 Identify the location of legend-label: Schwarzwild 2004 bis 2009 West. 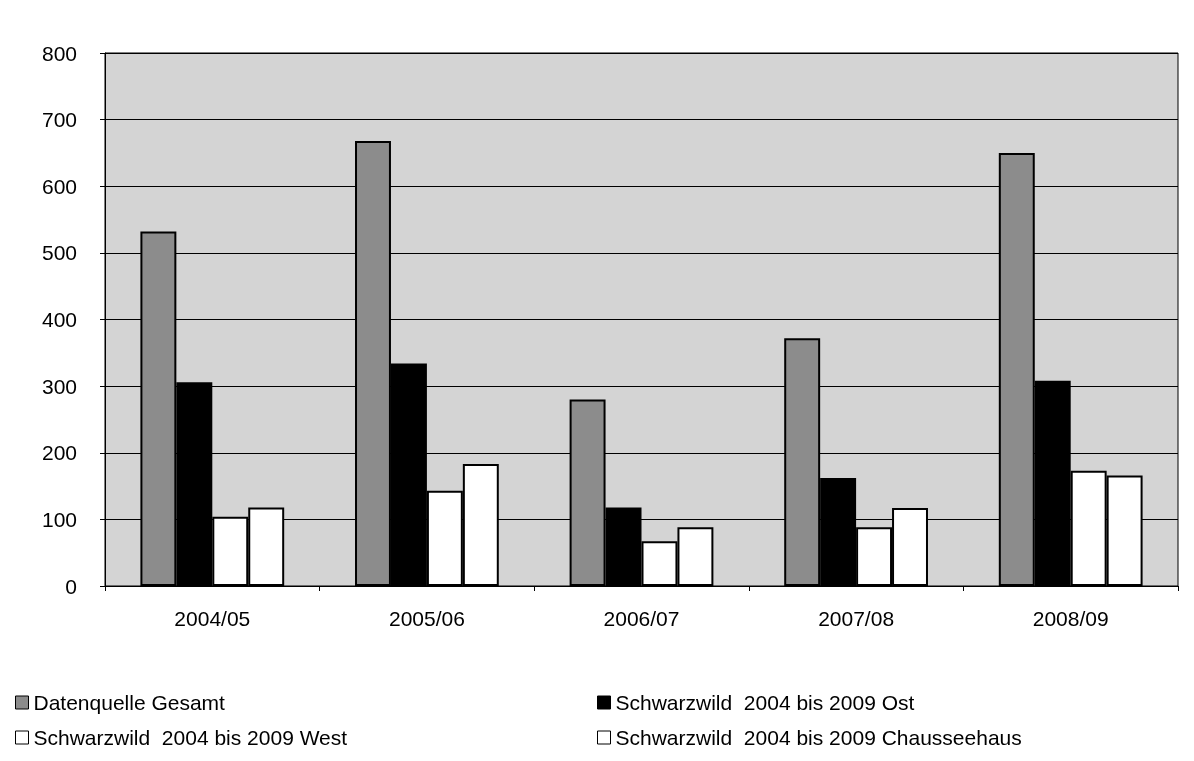
(190, 737).